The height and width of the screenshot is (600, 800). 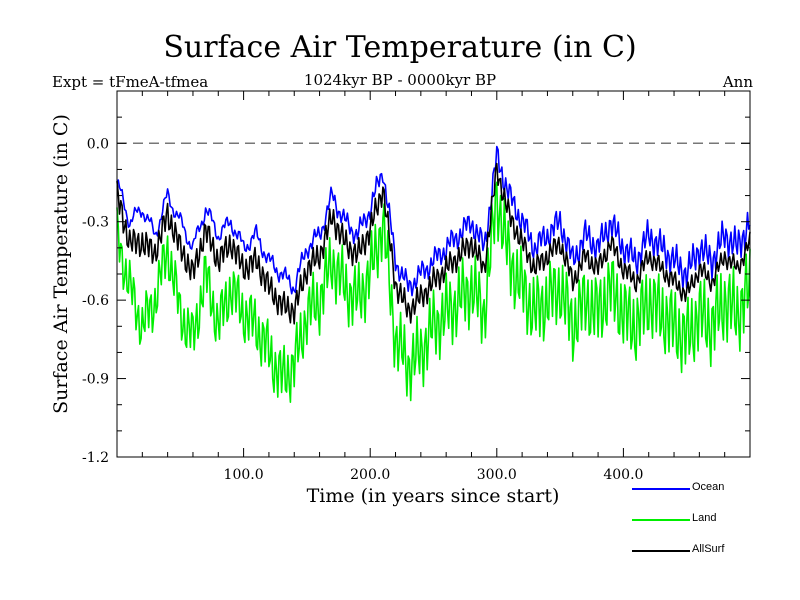 I want to click on legend-swatch-land, so click(x=661, y=520).